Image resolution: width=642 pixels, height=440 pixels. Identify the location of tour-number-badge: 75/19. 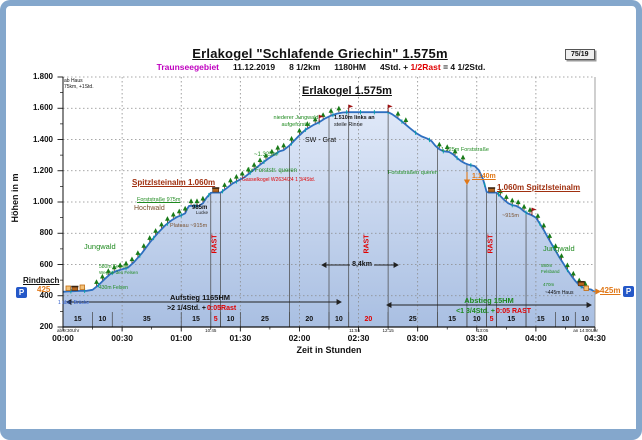
(580, 54).